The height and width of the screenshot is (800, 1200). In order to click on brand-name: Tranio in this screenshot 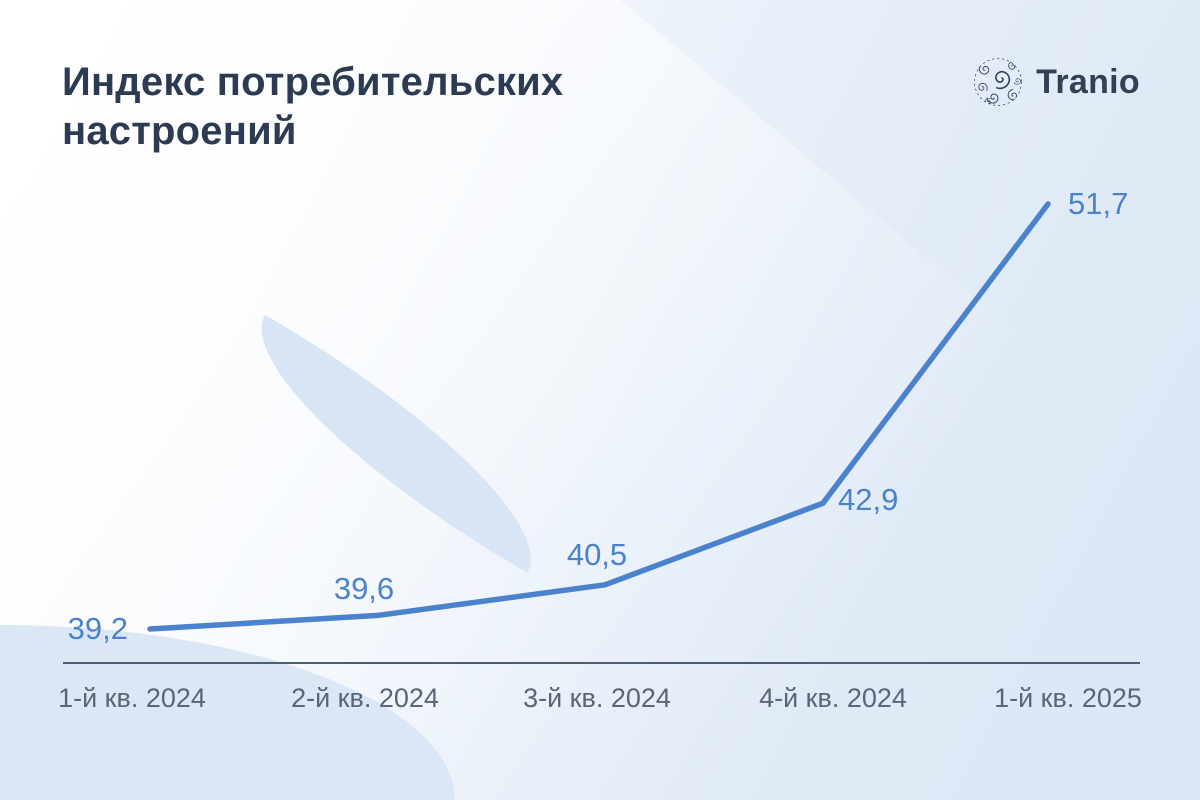, I will do `click(1088, 81)`.